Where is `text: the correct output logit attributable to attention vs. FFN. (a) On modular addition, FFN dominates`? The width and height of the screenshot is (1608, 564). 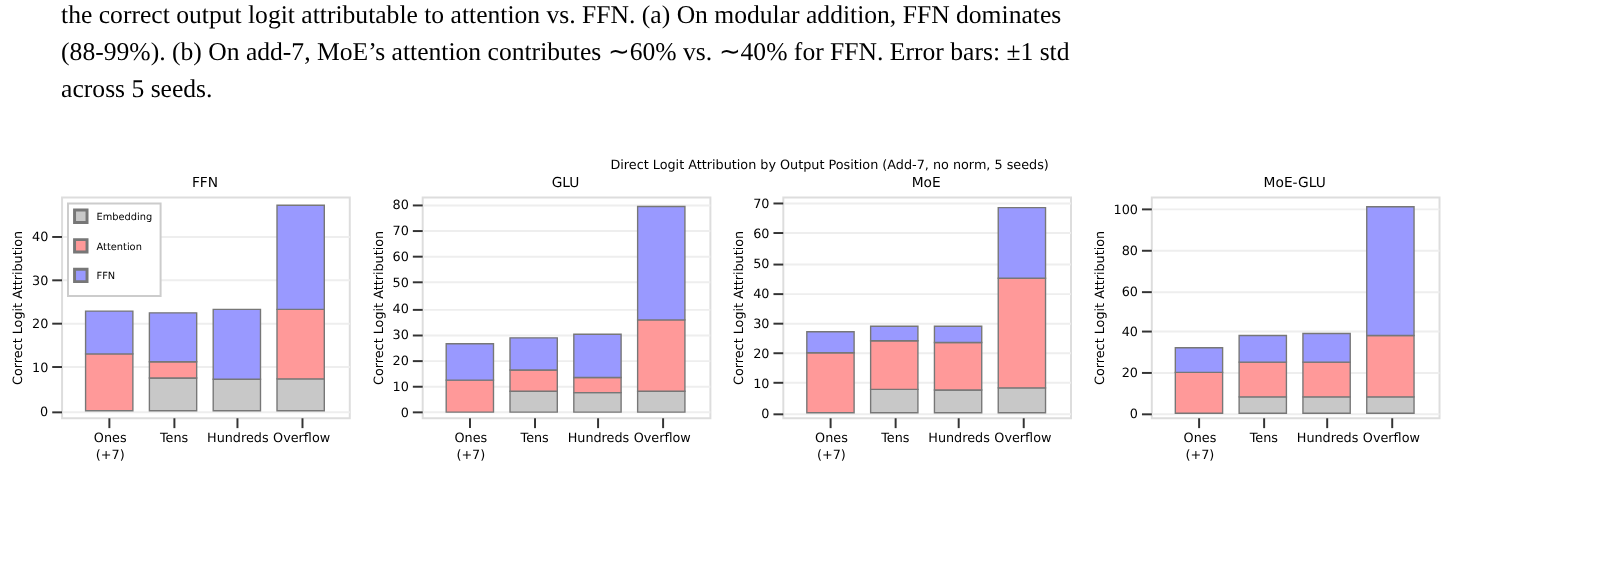 text: the correct output logit attributable to attention vs. FFN. (a) On modular addition, FFN dominates is located at coordinates (561, 15).